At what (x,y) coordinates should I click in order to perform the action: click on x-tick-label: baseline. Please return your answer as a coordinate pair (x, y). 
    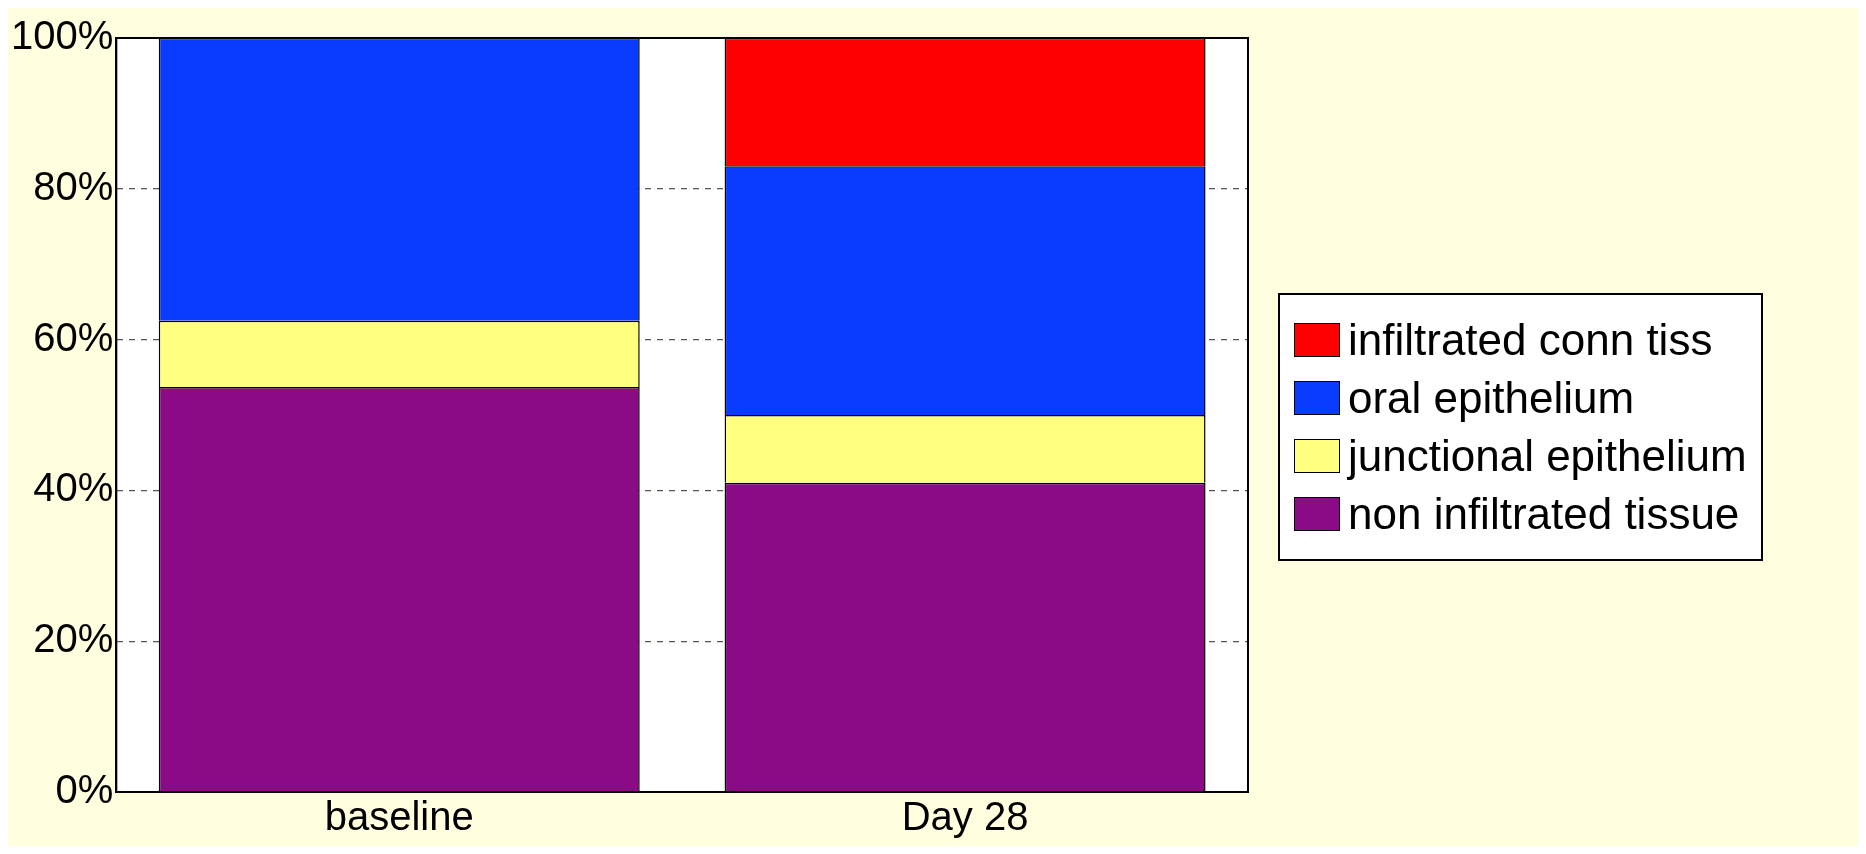
    Looking at the image, I should click on (399, 816).